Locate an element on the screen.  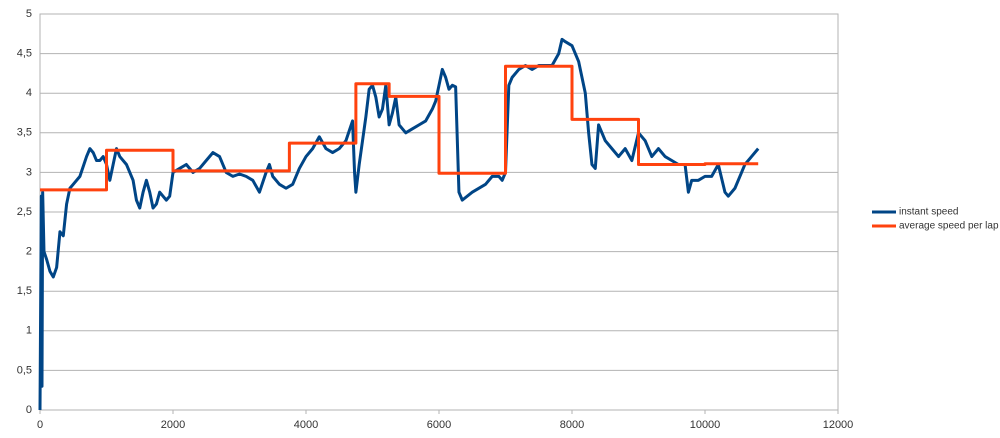
y-tick-label: 0,5 is located at coordinates (24, 370).